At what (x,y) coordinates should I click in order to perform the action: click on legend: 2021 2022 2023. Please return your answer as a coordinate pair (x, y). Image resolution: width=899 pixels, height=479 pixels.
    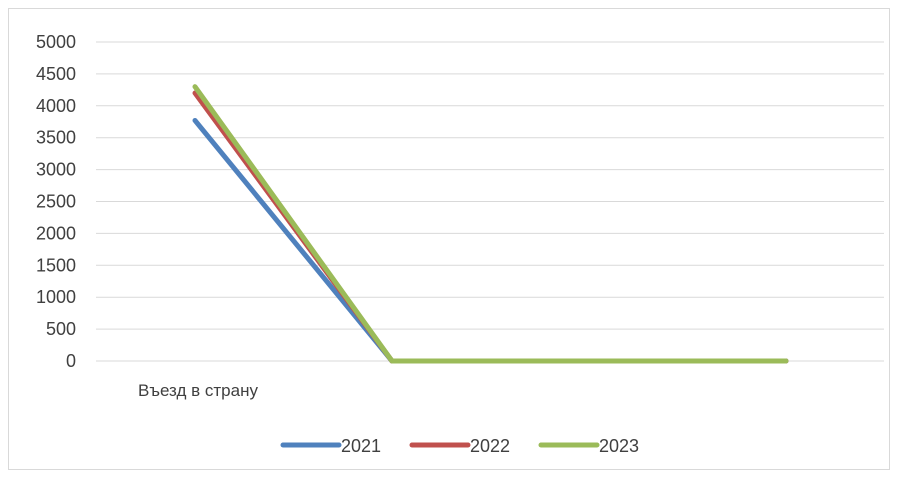
    Looking at the image, I should click on (459, 446).